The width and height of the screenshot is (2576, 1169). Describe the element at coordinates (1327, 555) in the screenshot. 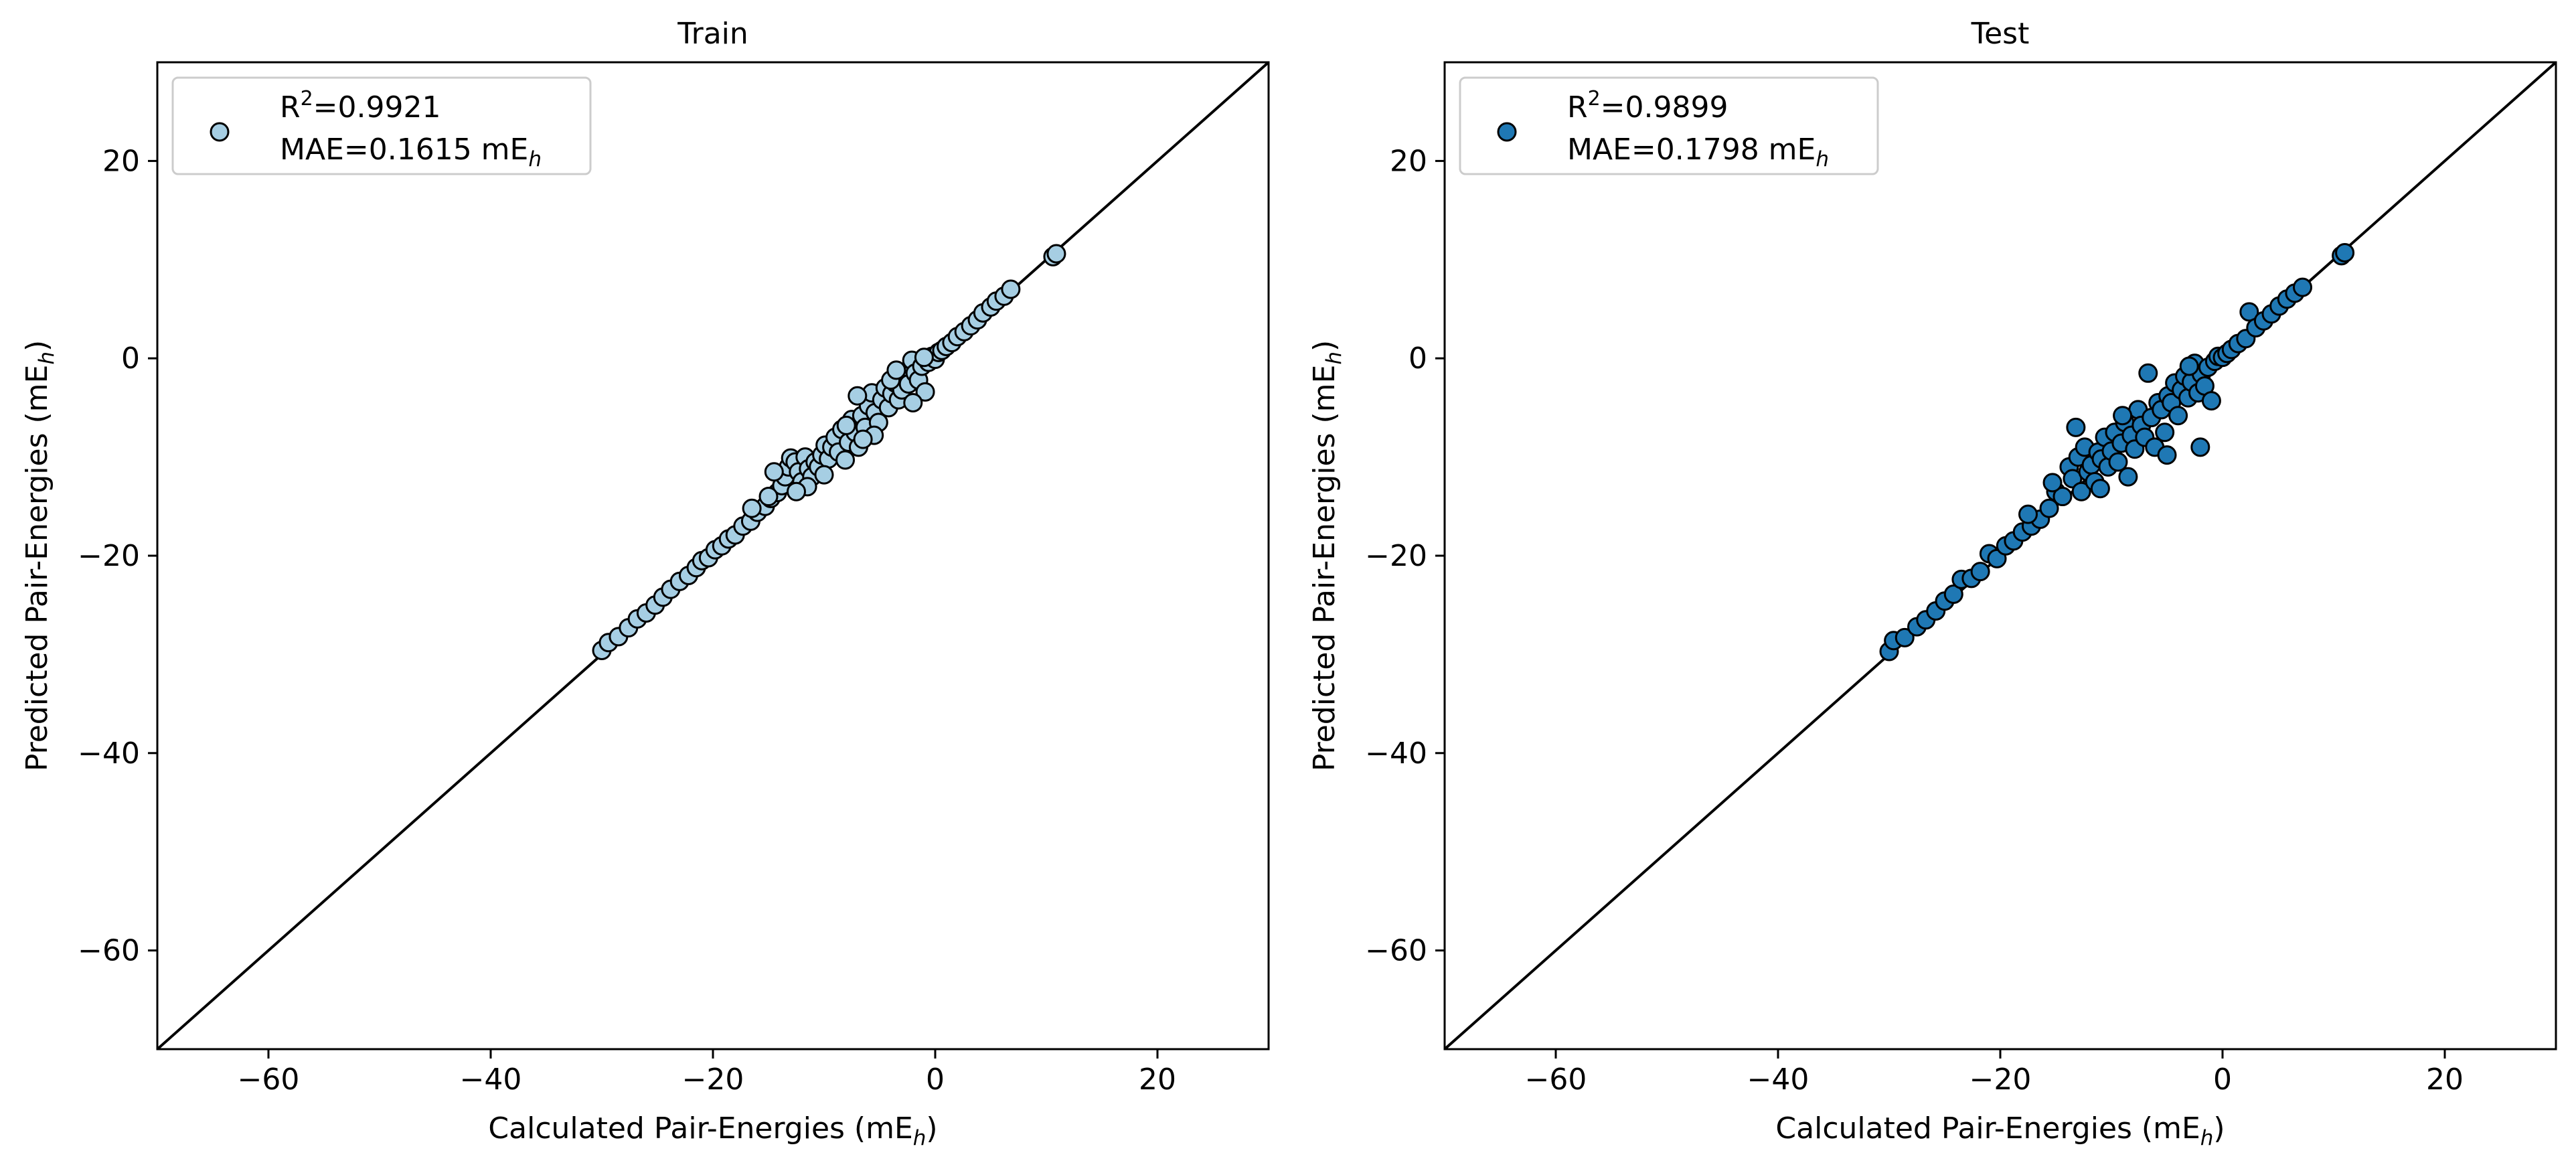

I see `test-y-axis-label: Predicted Pair-Energies (mEh)` at that location.